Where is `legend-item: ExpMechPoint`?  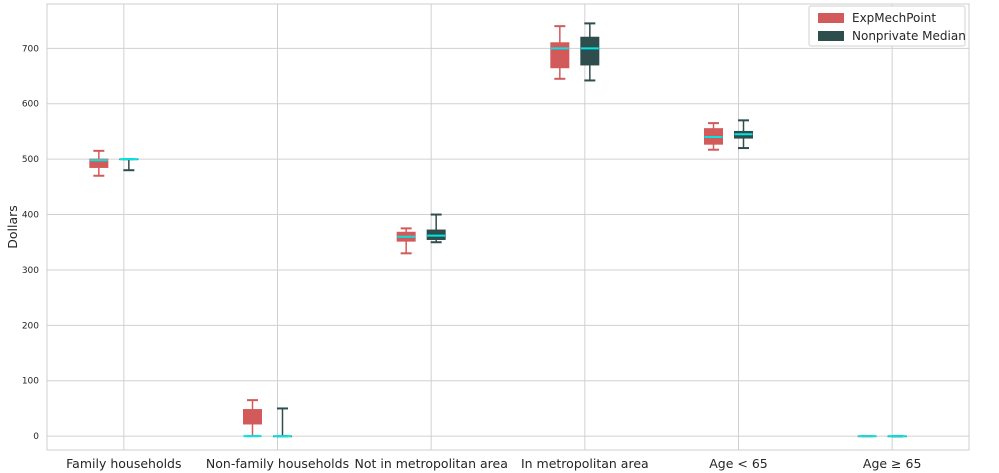
legend-item: ExpMechPoint is located at coordinates (877, 18).